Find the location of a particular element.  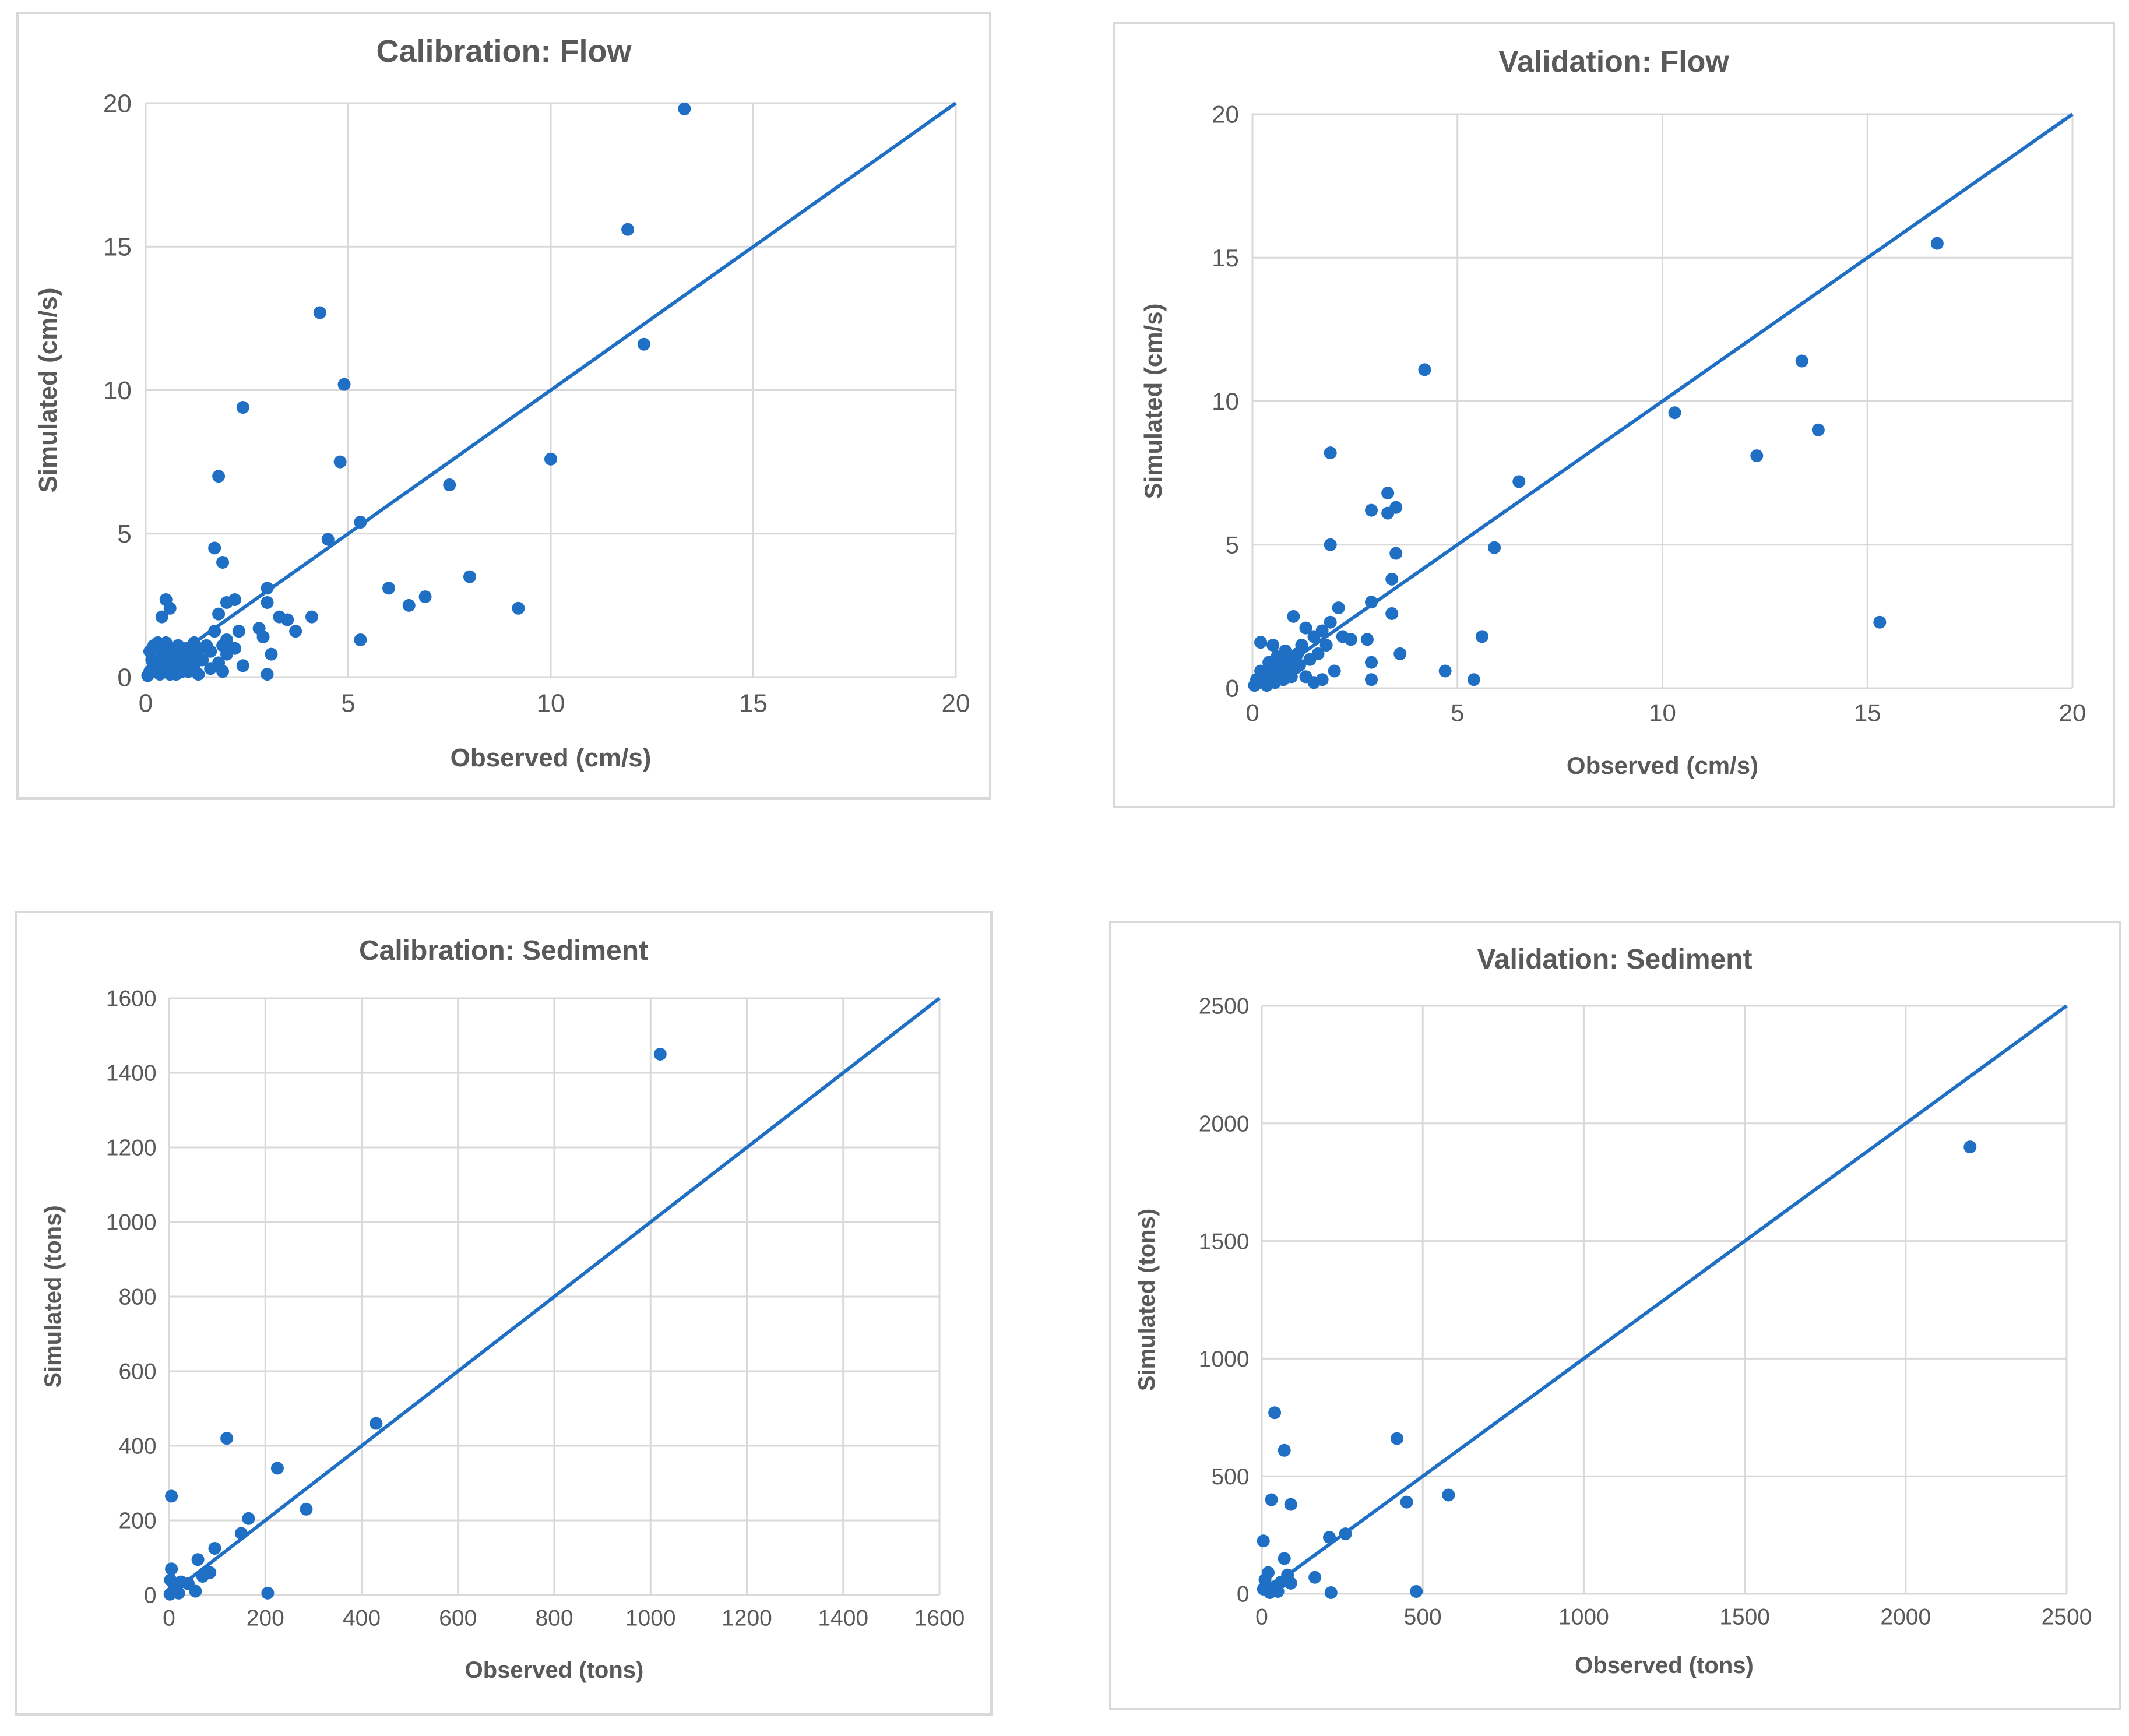

chart-title: Calibration: Flow is located at coordinates (504, 51).